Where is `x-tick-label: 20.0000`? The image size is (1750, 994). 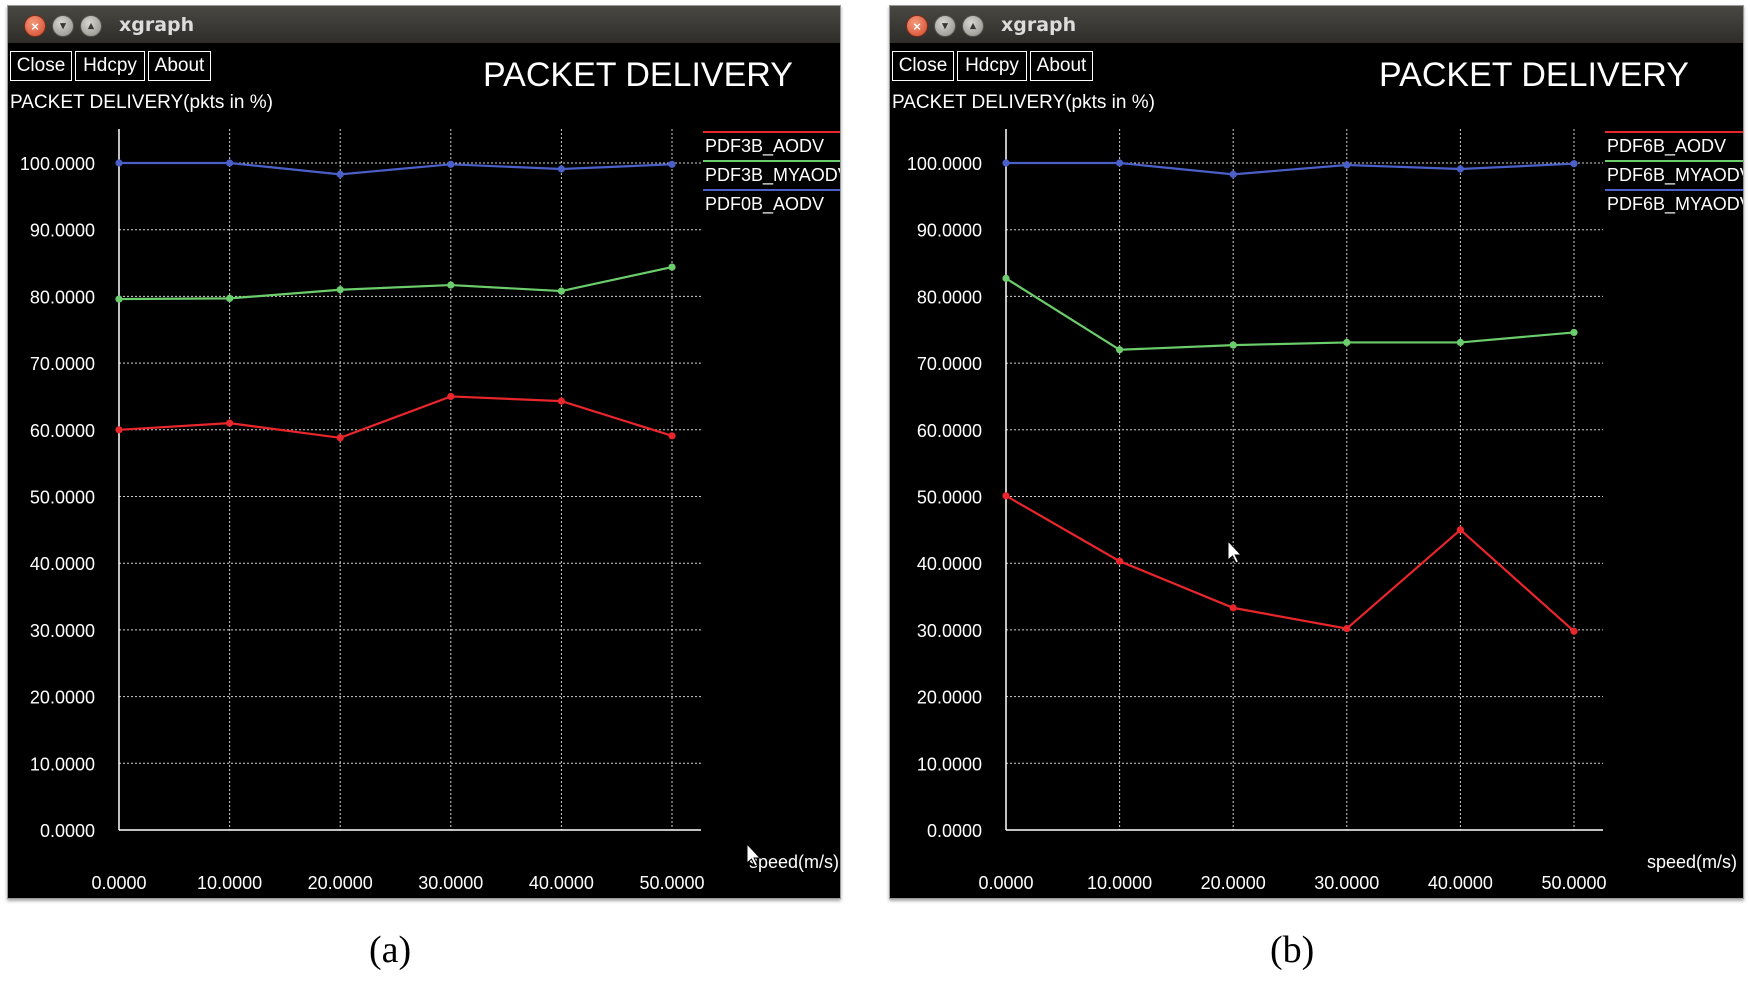
x-tick-label: 20.0000 is located at coordinates (1233, 883).